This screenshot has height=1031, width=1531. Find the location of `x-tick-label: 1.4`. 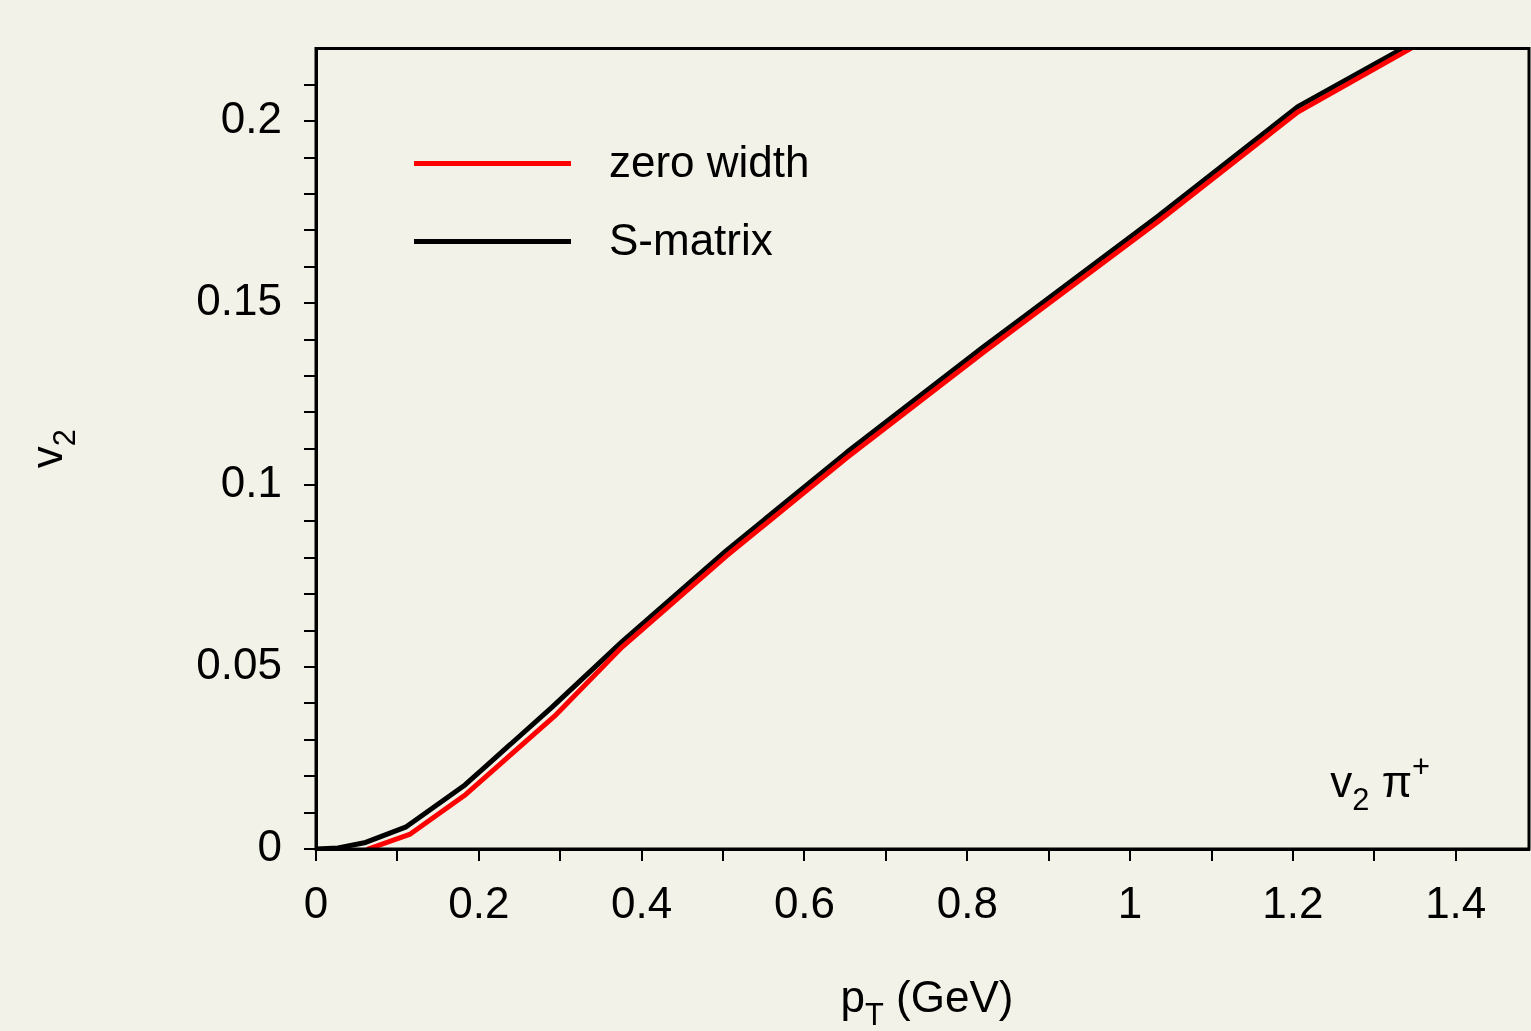

x-tick-label: 1.4 is located at coordinates (1456, 902).